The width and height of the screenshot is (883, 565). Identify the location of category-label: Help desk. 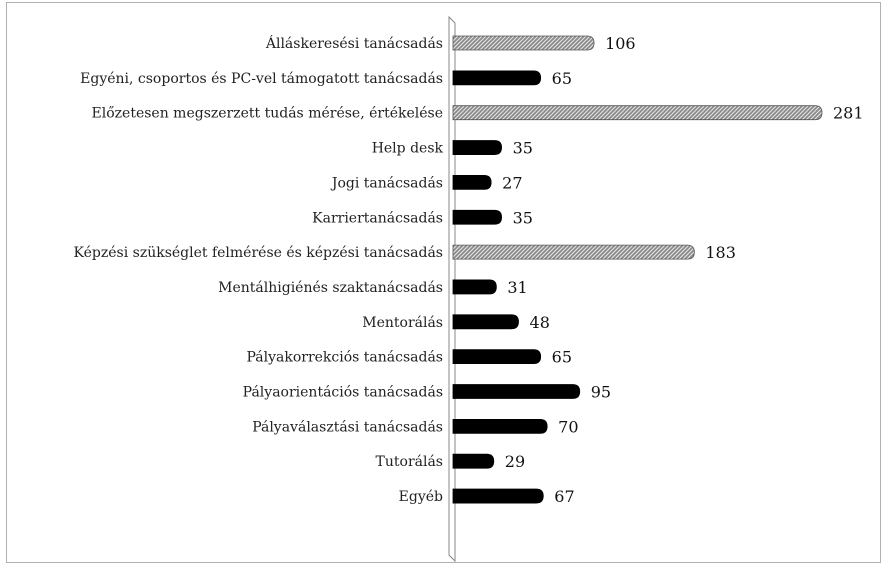
(408, 149).